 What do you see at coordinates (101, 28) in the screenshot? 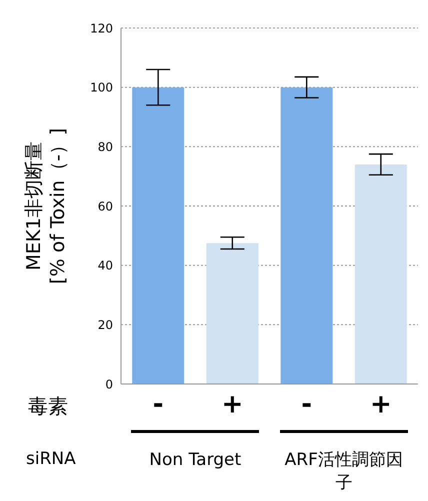
I see `y-tick-label: 120` at bounding box center [101, 28].